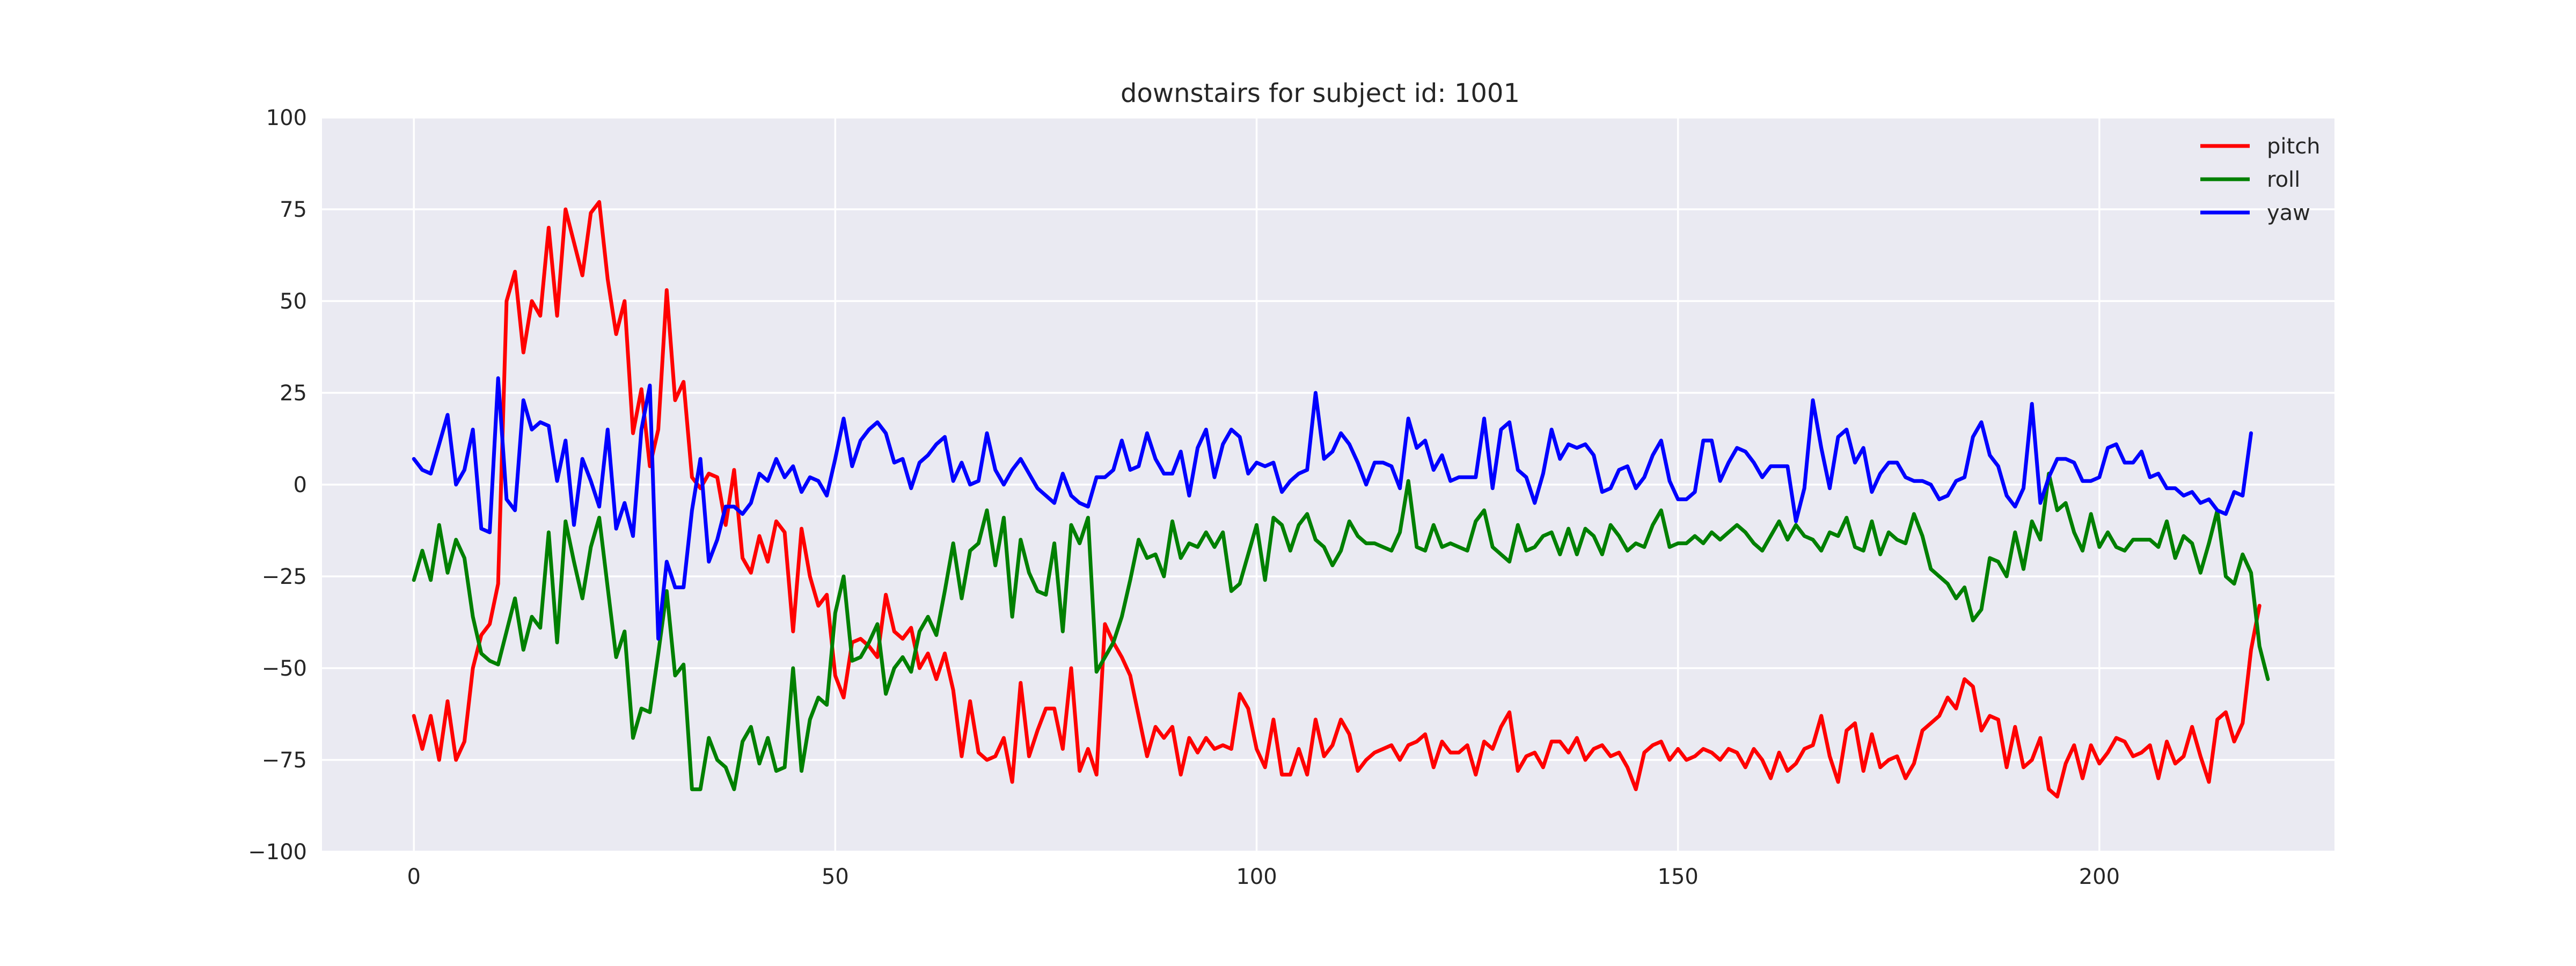  I want to click on y-tick-label: 25, so click(293, 393).